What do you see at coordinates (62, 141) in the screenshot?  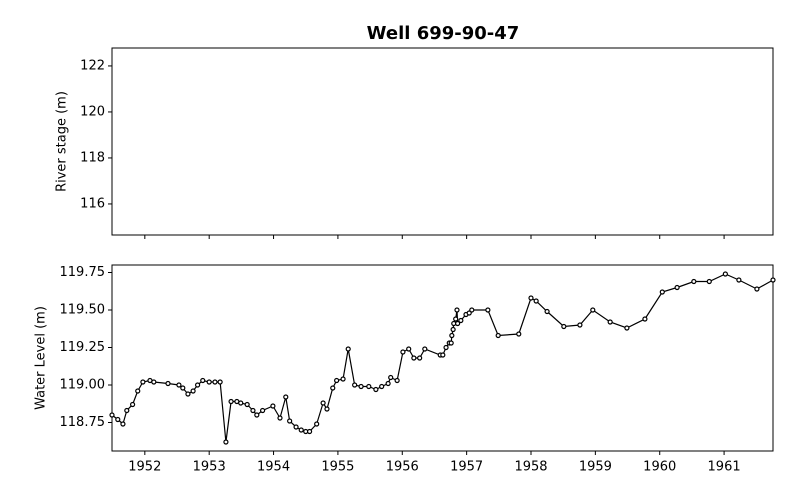 I see `y-axis-label: River stage (m)` at bounding box center [62, 141].